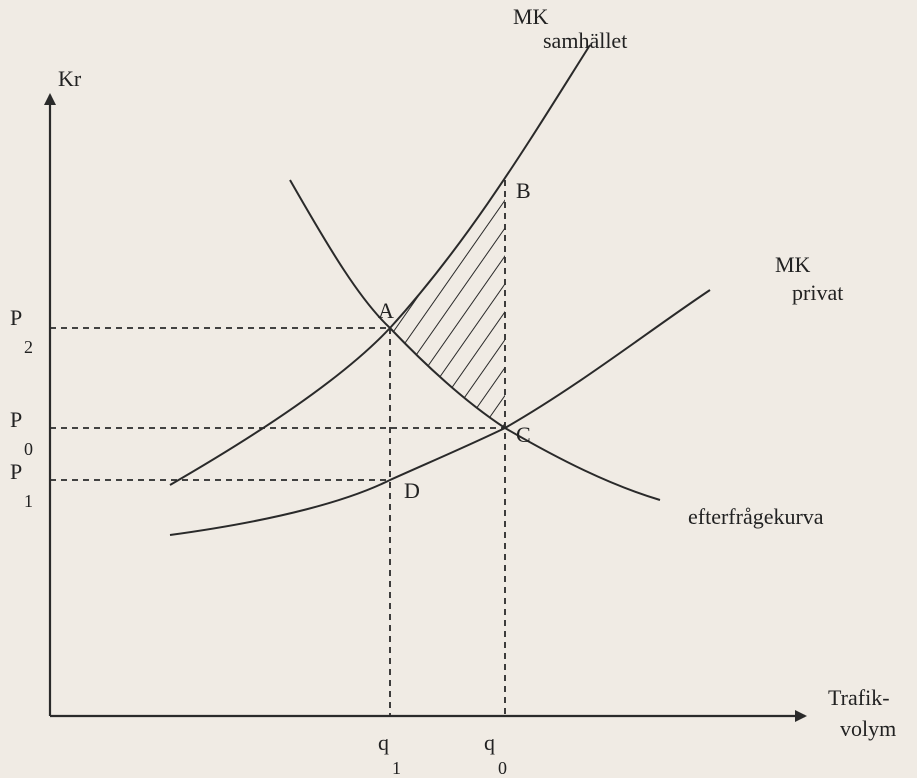  I want to click on curve-label: samhället, so click(585, 40).